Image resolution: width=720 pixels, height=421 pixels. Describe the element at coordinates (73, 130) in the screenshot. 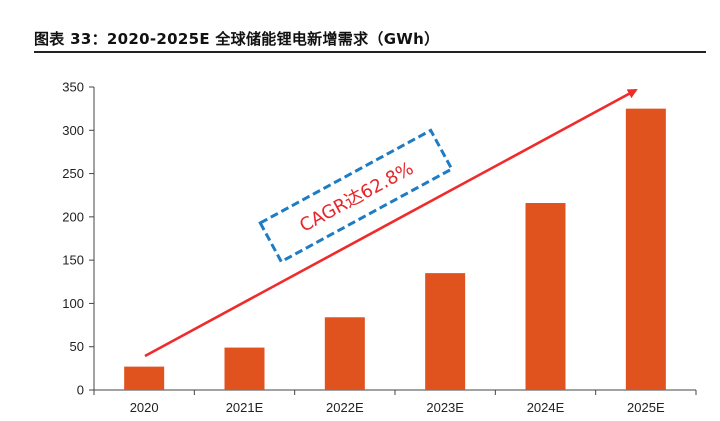

I see `y-tick-label: 300` at that location.